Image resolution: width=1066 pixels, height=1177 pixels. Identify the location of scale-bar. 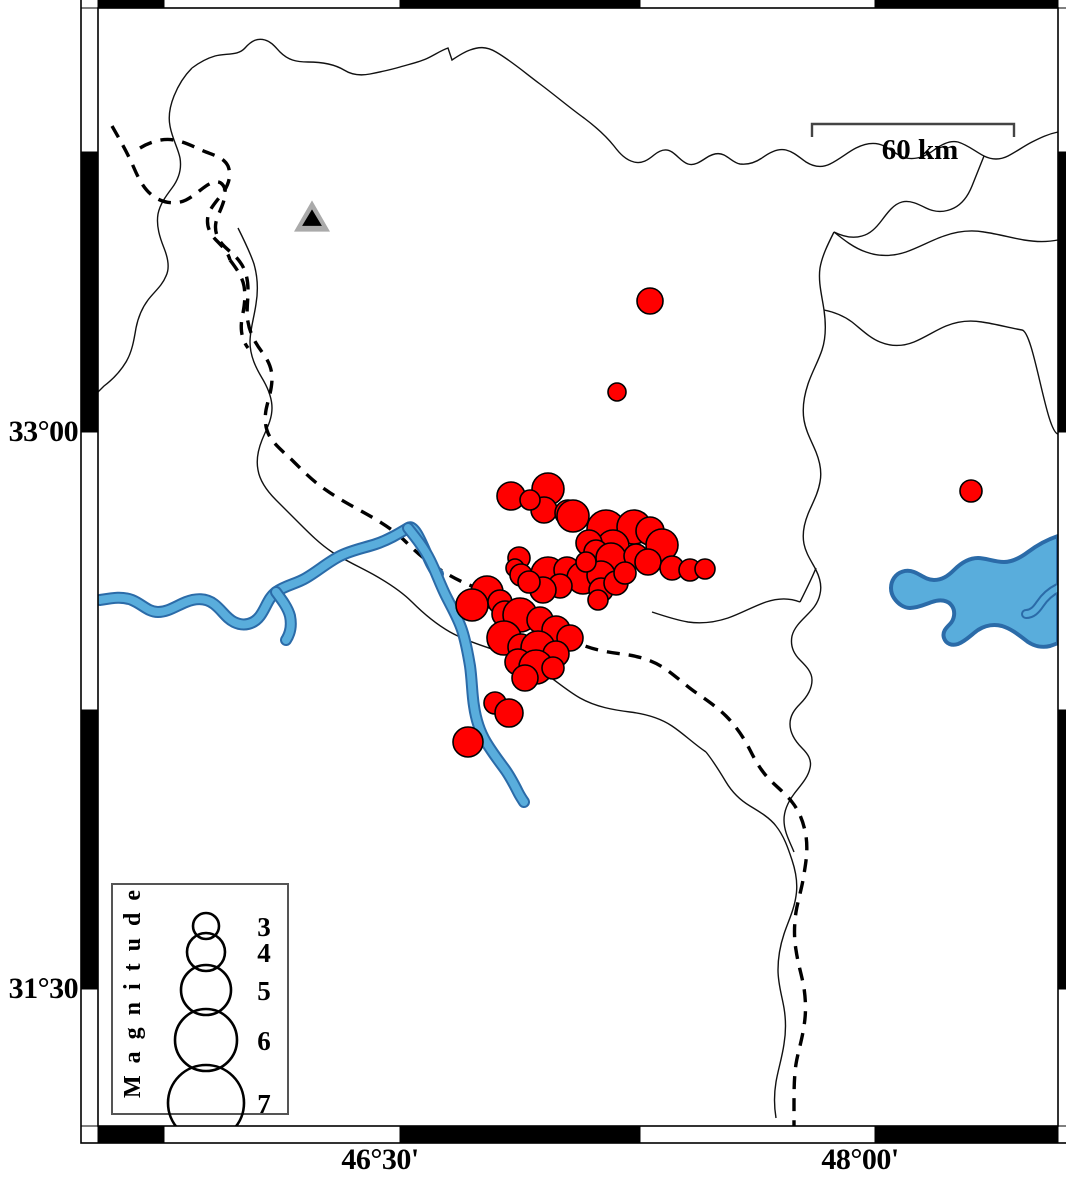
(913, 129).